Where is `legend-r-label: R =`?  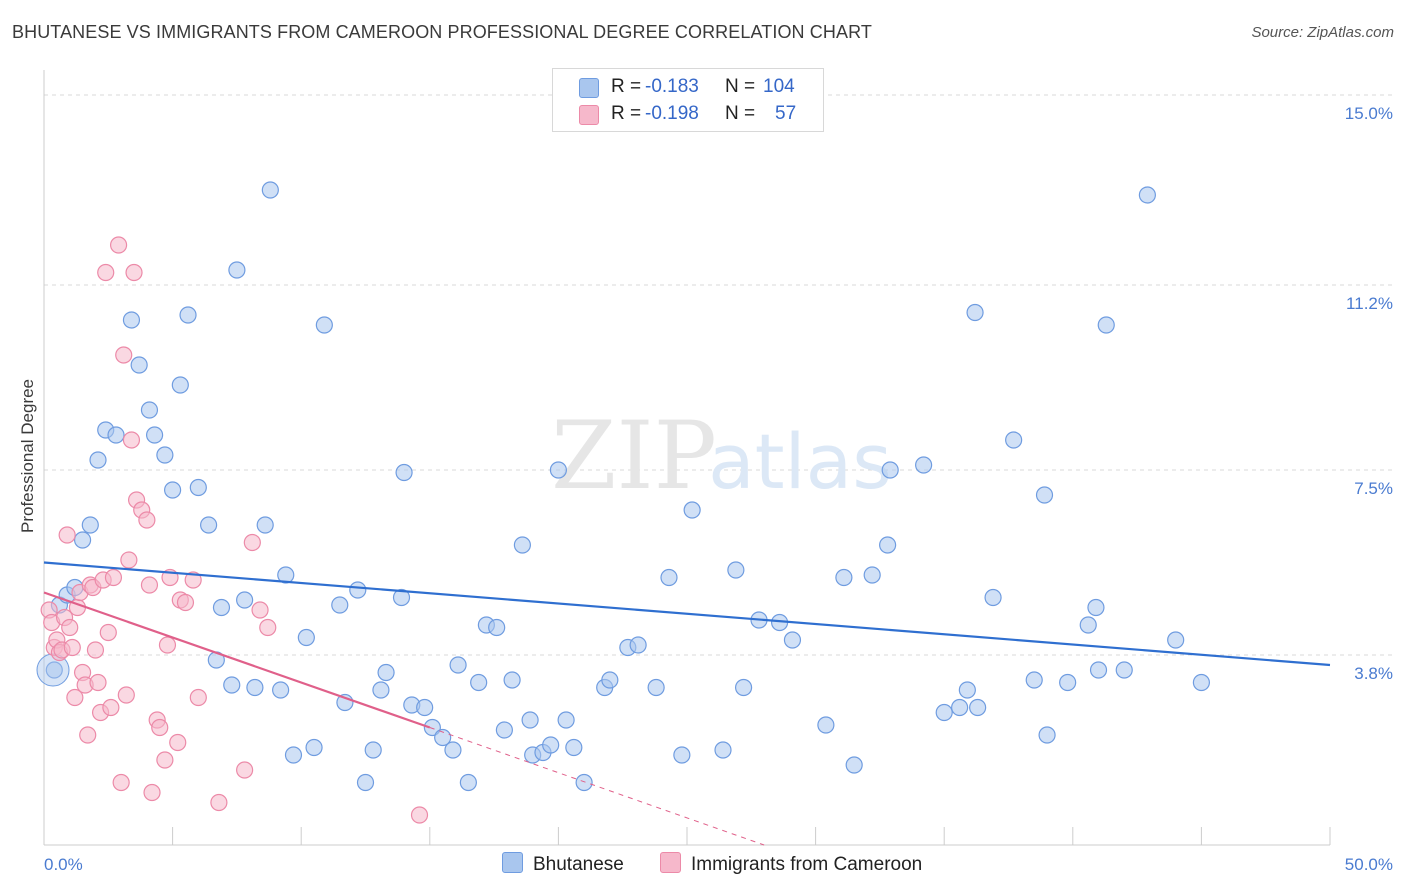
legend-r-label: R = is located at coordinates (626, 113).